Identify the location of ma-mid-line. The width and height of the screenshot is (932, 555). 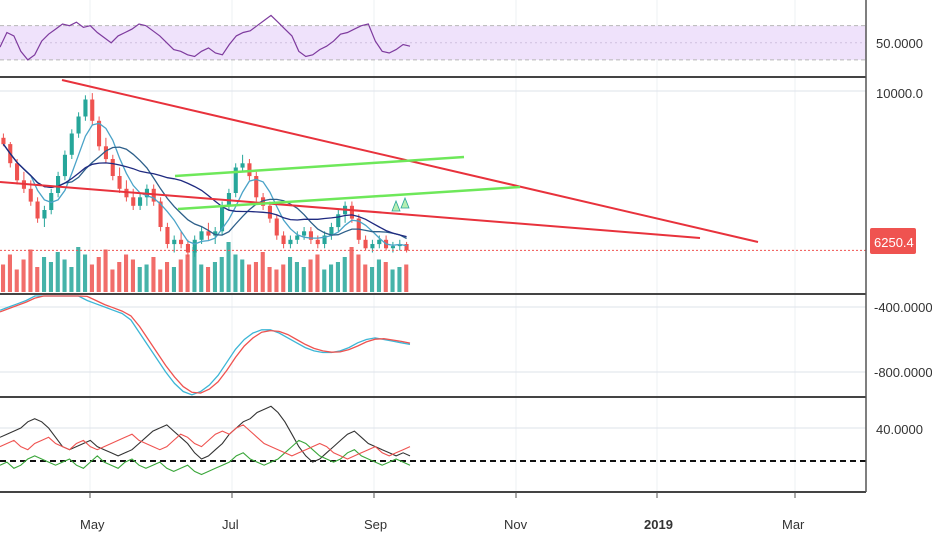
(204, 191).